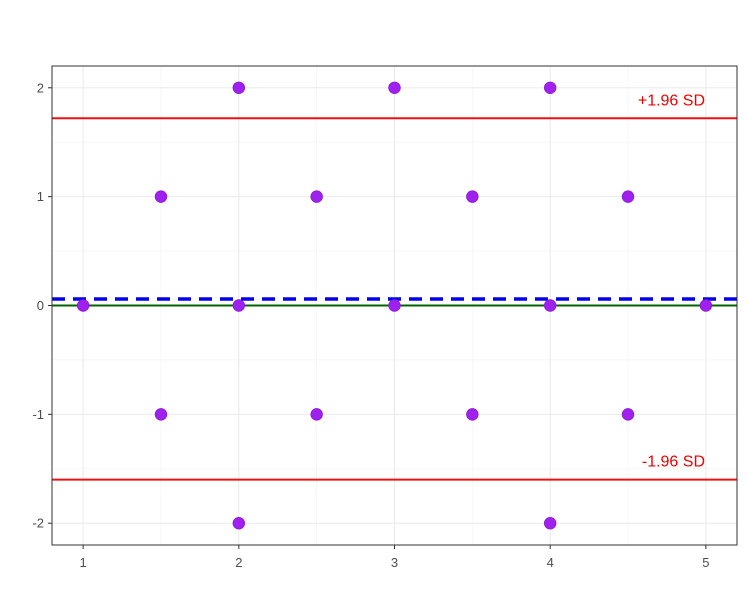 The height and width of the screenshot is (605, 747). What do you see at coordinates (83, 562) in the screenshot?
I see `x-tick-label: 1` at bounding box center [83, 562].